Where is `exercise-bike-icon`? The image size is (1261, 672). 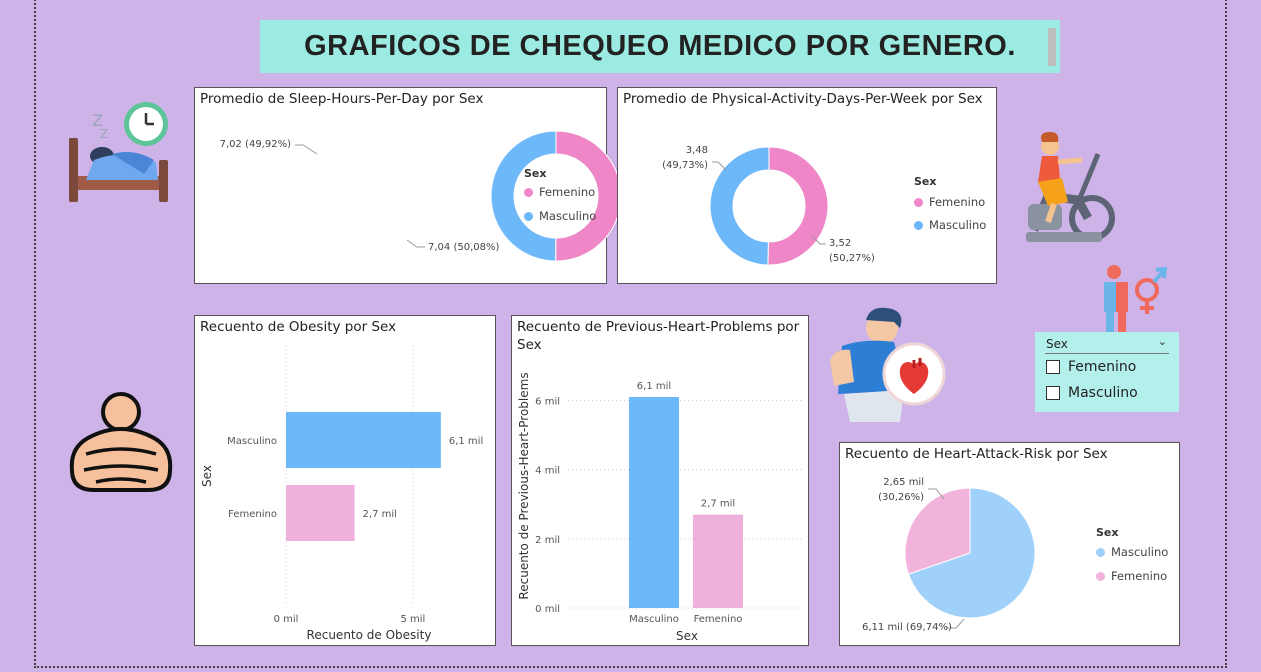
exercise-bike-icon is located at coordinates (1070, 187).